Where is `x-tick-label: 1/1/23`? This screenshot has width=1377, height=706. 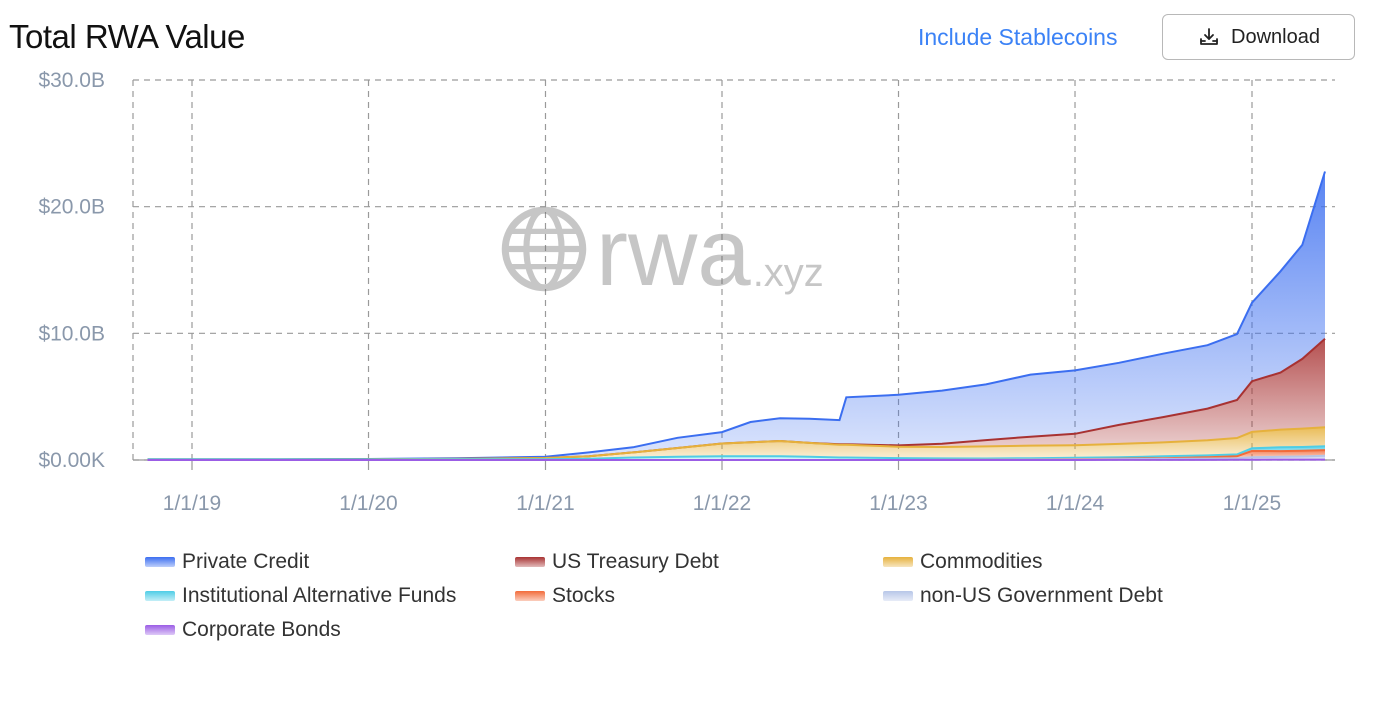 x-tick-label: 1/1/23 is located at coordinates (898, 503).